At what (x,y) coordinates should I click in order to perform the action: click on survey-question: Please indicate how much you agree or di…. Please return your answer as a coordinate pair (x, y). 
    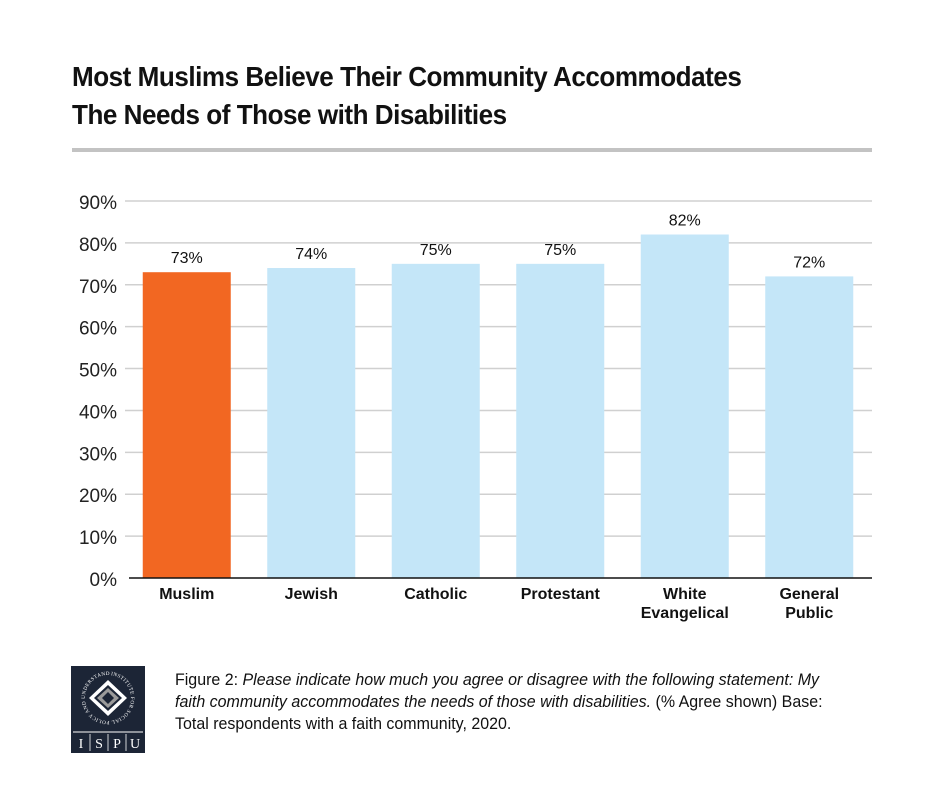
    Looking at the image, I should click on (497, 690).